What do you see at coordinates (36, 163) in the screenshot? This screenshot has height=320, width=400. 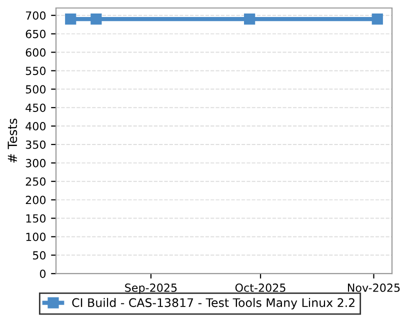 I see `y-tick-label: 300` at bounding box center [36, 163].